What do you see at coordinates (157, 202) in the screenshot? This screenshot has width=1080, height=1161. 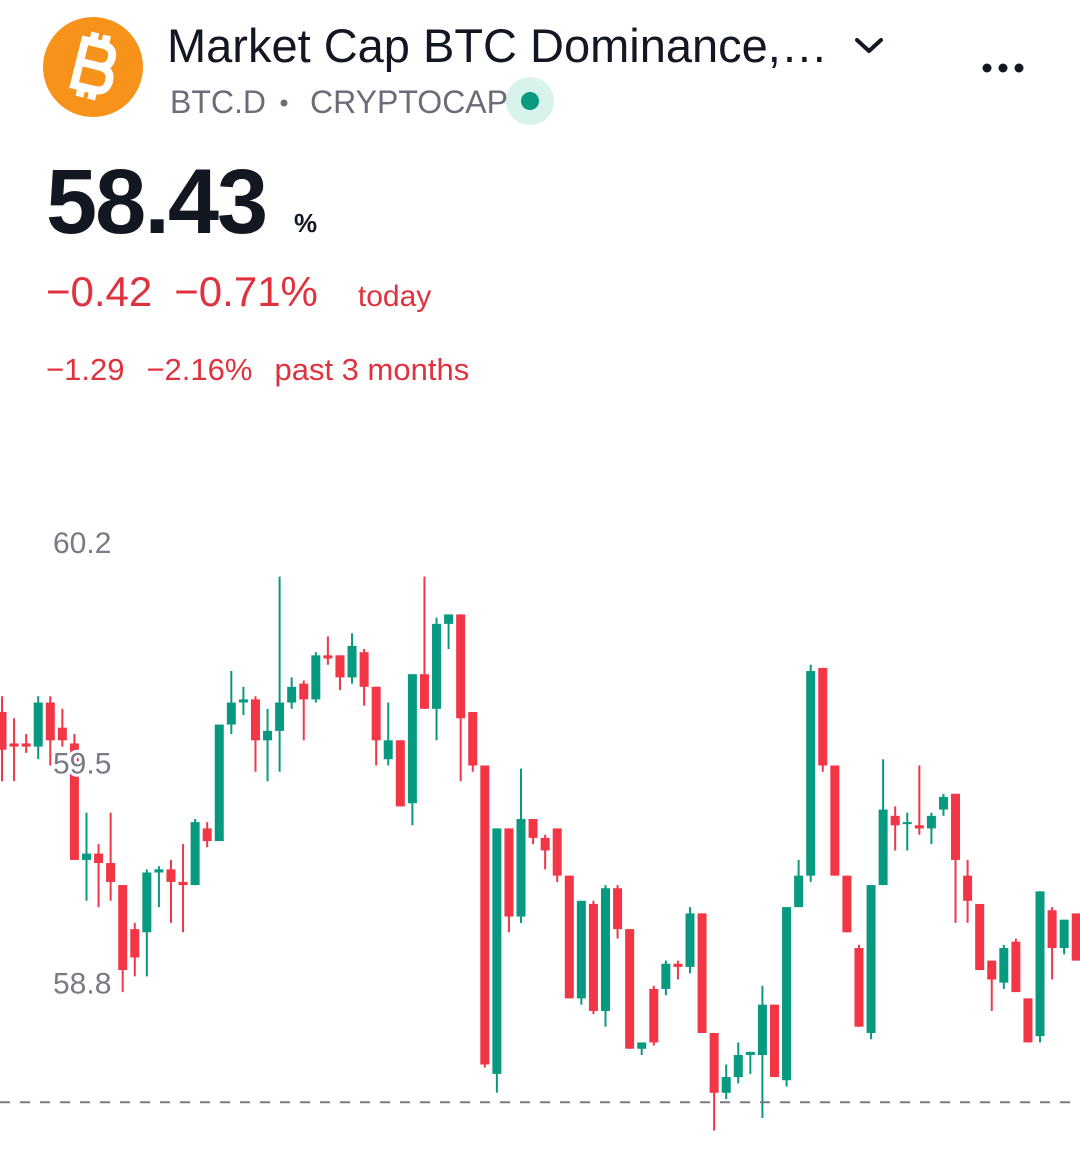 I see `price: 58.43` at bounding box center [157, 202].